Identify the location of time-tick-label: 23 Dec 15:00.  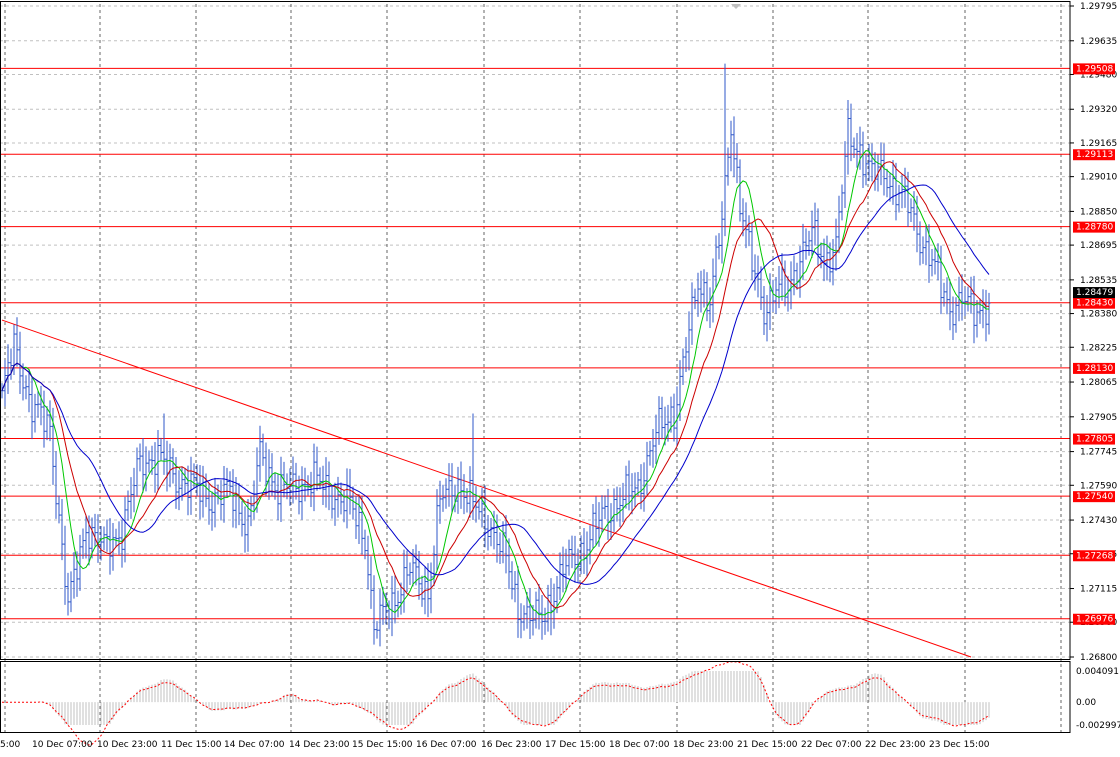
(959, 745).